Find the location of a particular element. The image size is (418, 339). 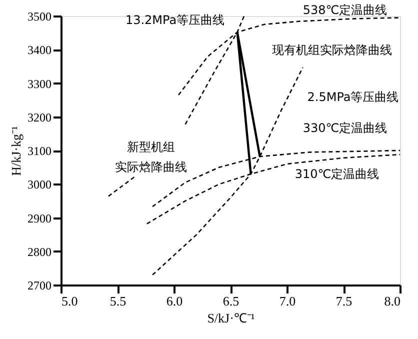

x-tick-label: 7.5 is located at coordinates (344, 301).